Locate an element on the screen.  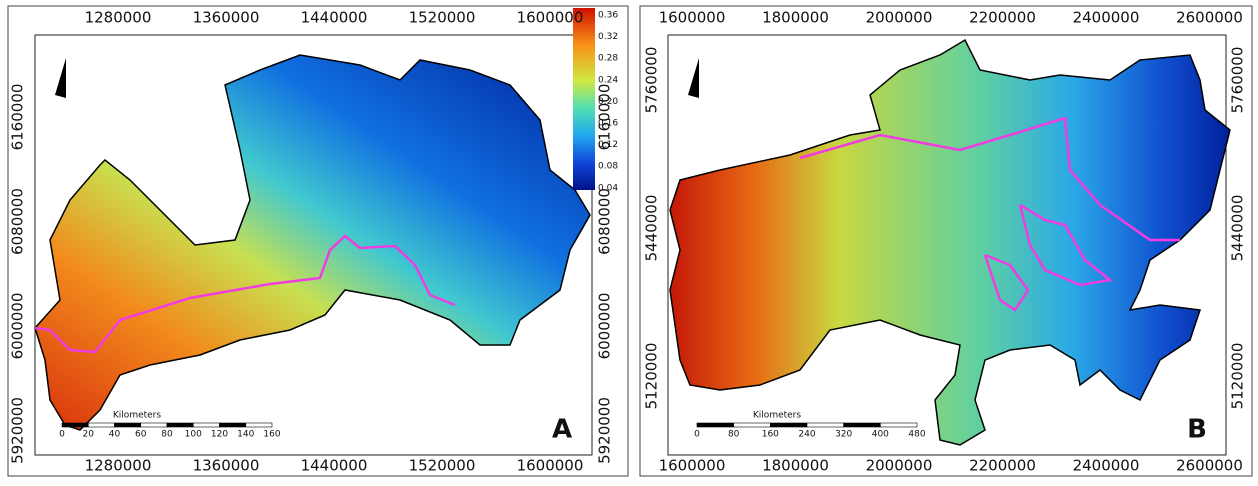
scale-bar-label: 320 is located at coordinates (843, 435).